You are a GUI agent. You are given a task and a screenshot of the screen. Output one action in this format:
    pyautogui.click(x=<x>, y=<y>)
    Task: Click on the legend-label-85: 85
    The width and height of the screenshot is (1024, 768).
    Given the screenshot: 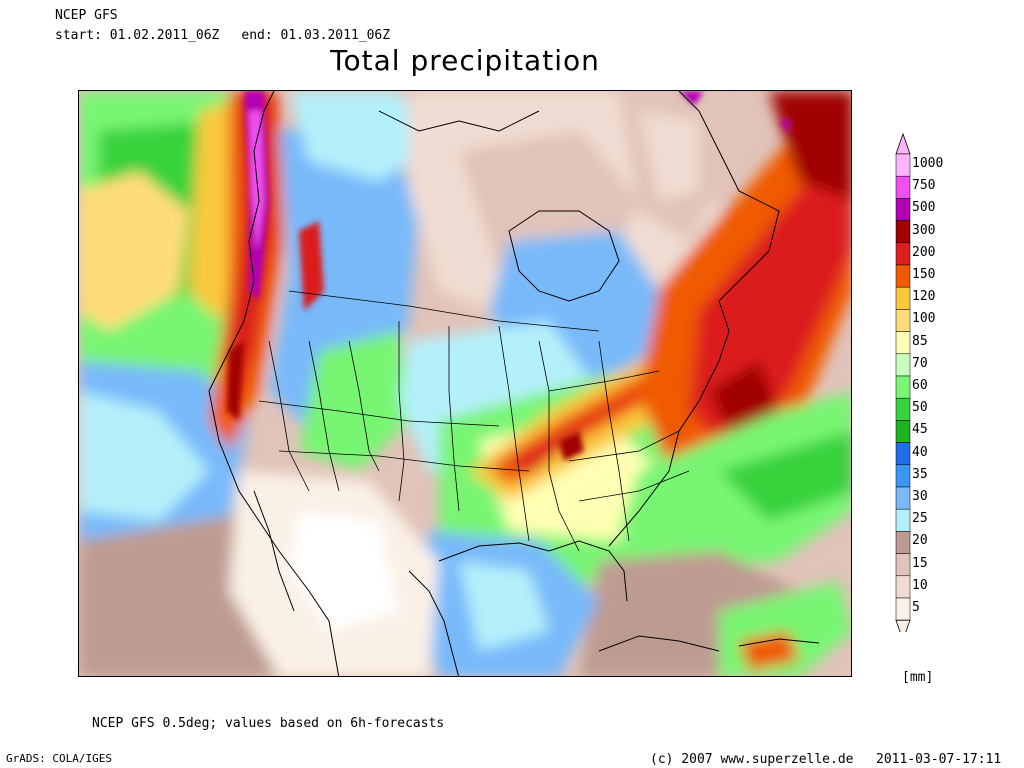 What is the action you would take?
    pyautogui.click(x=920, y=341)
    